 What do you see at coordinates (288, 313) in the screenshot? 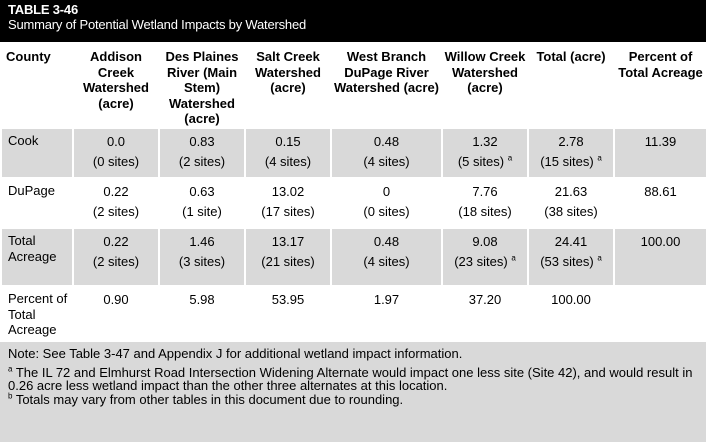
I see `table-cell: 53.95` at bounding box center [288, 313].